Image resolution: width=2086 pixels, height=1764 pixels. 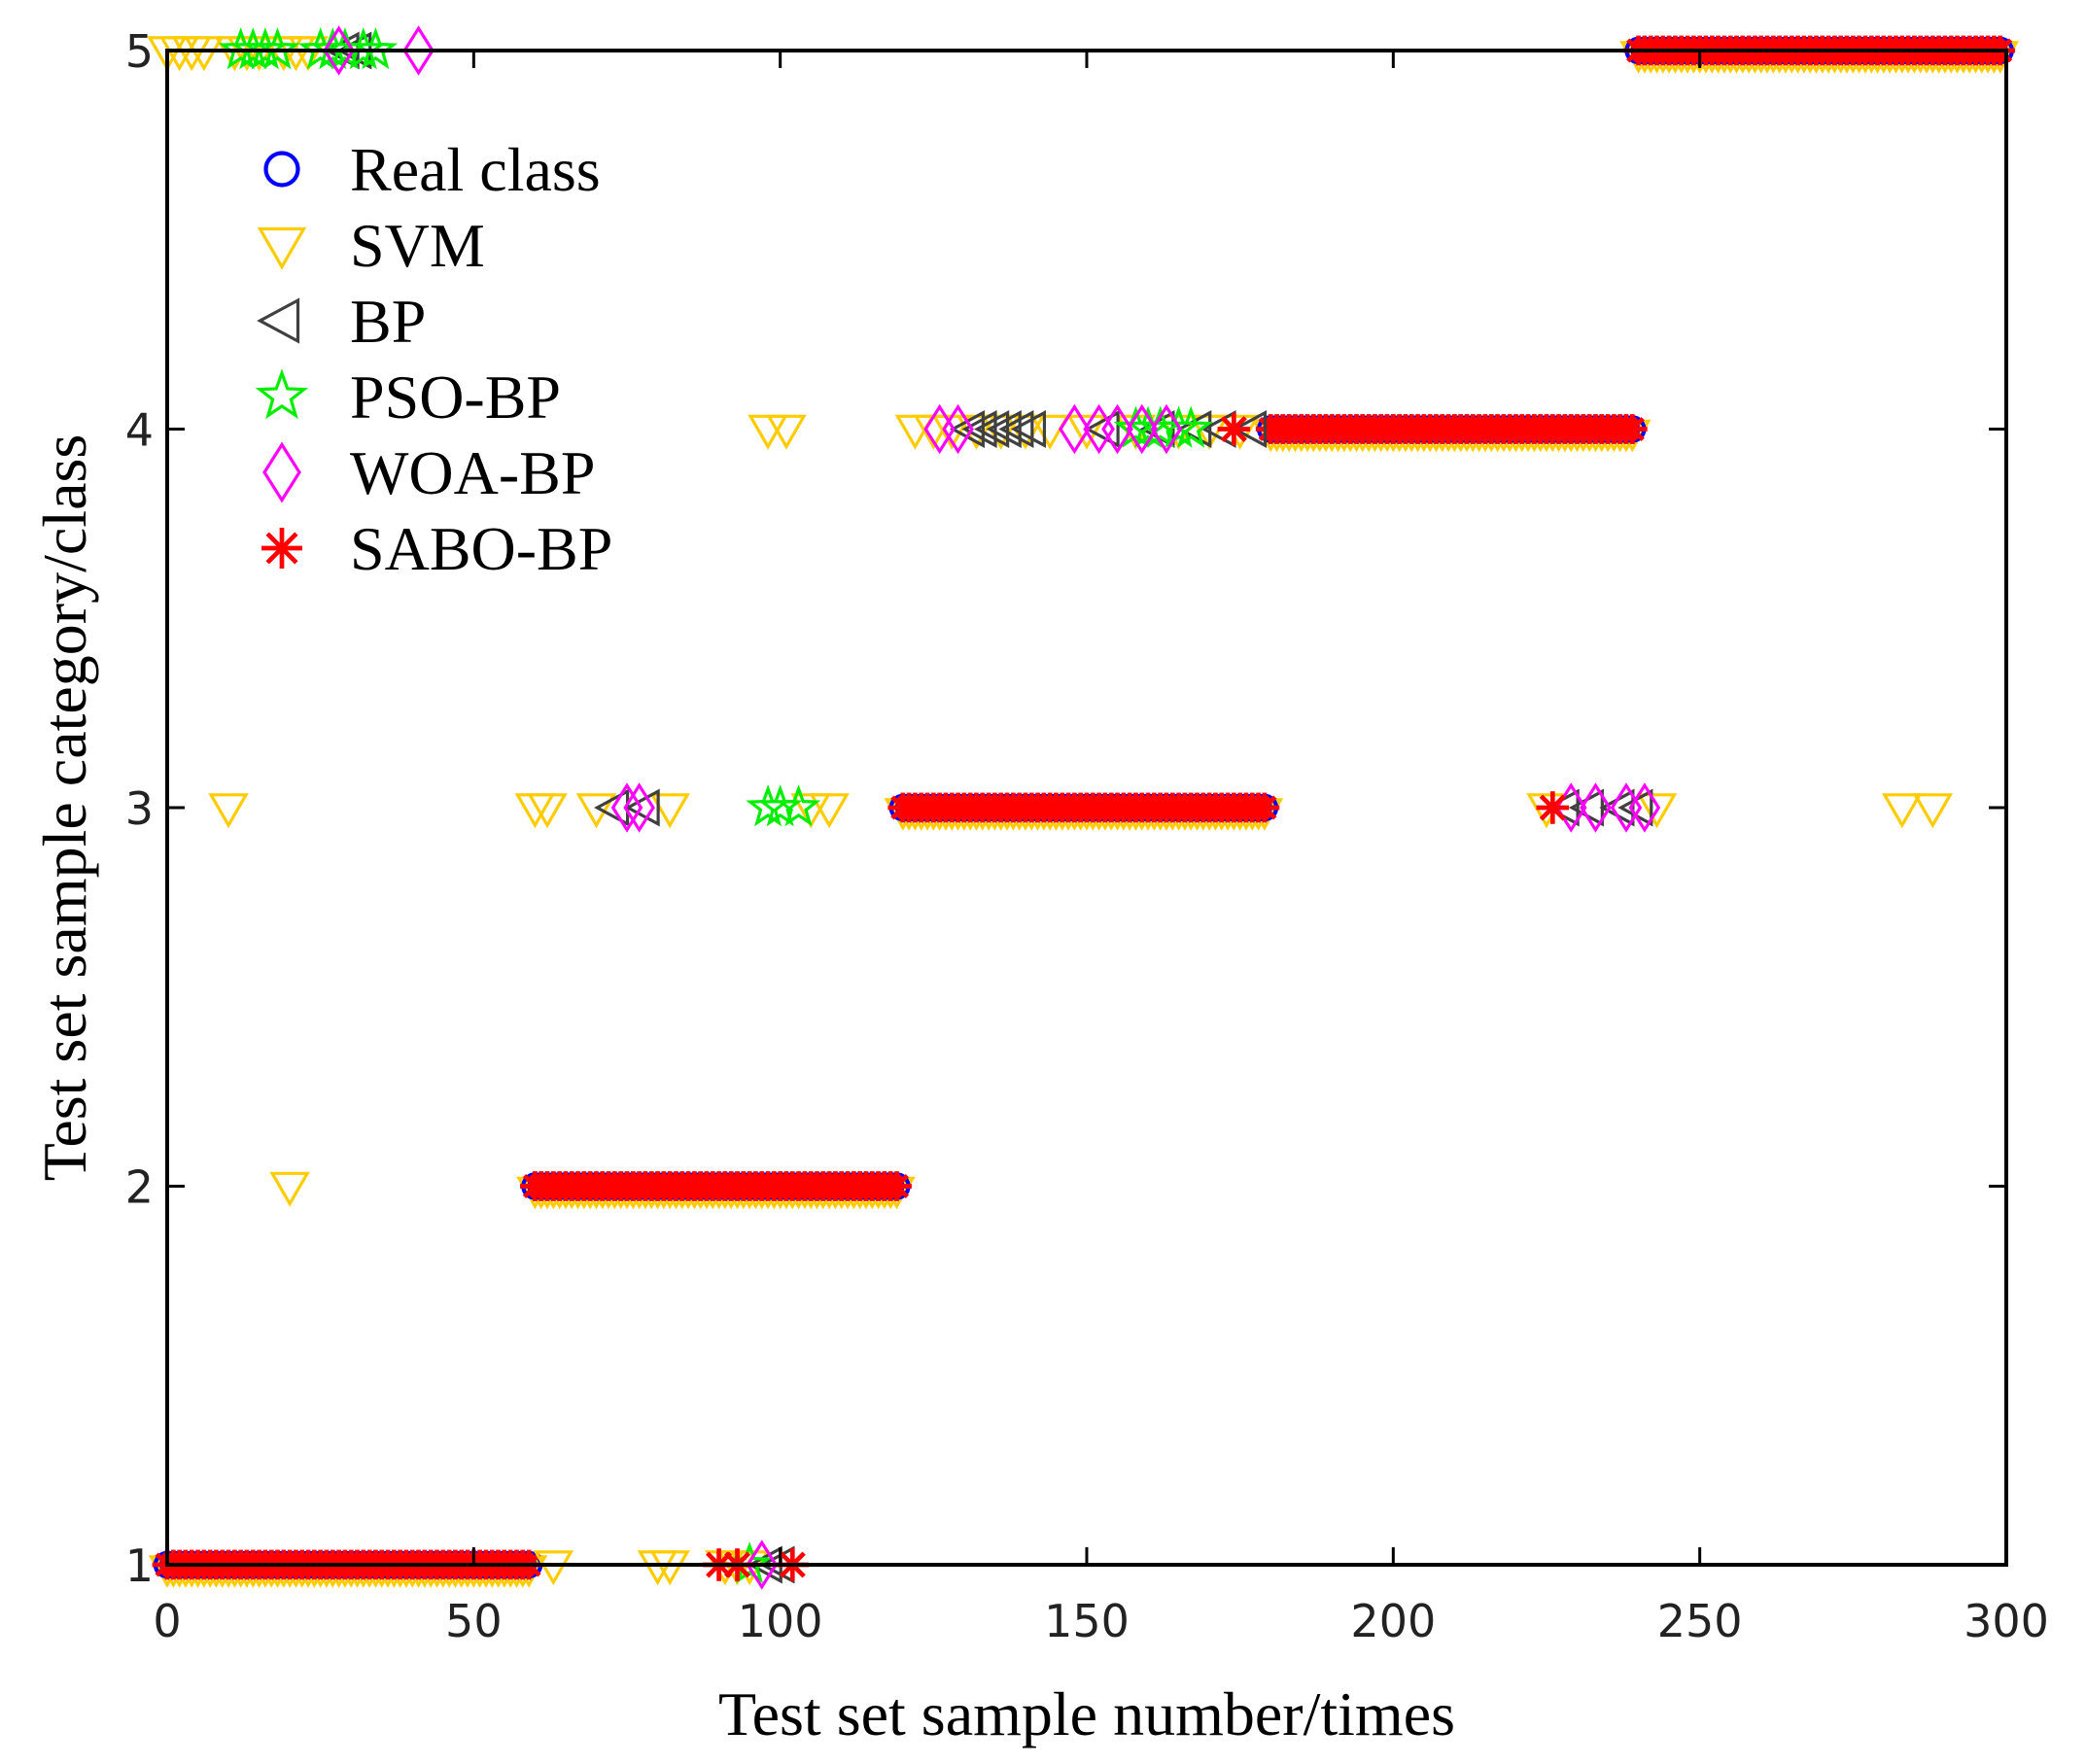 I want to click on y-tick-label: 4, so click(x=139, y=430).